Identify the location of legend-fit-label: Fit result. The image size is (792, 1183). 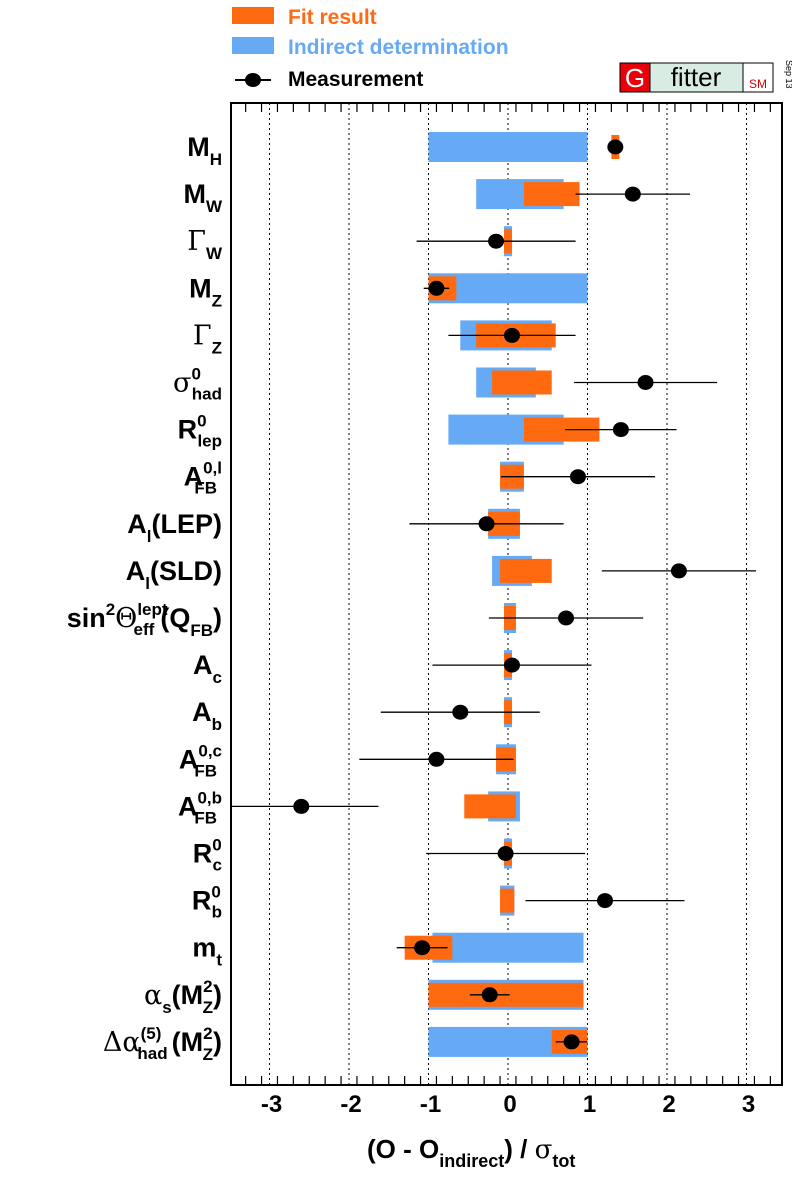
(332, 17).